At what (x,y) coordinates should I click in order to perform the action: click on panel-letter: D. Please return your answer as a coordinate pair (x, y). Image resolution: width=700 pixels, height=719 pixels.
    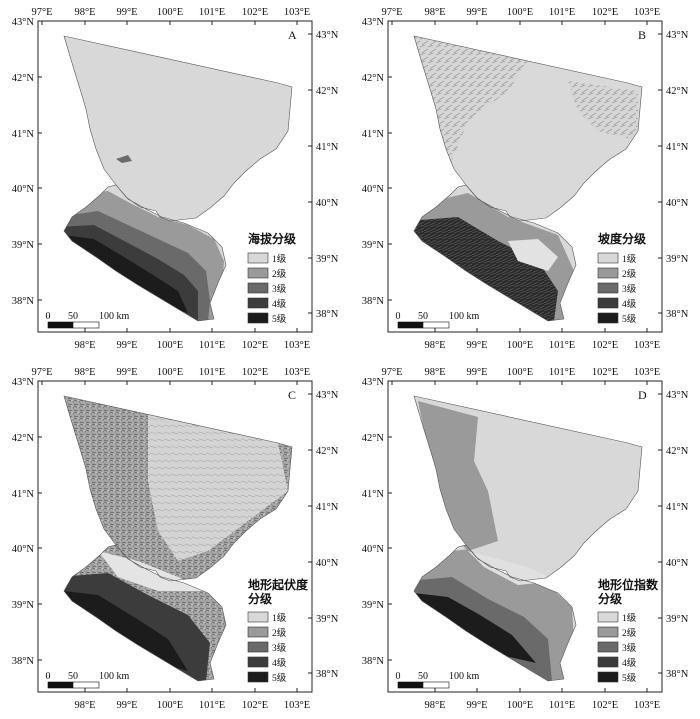
    Looking at the image, I should click on (642, 395).